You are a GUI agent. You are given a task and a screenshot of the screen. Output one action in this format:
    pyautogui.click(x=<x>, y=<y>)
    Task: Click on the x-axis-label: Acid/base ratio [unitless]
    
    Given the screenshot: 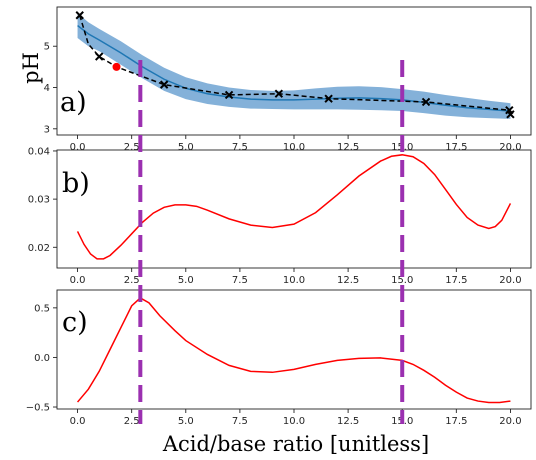 What is the action you would take?
    pyautogui.click(x=295, y=444)
    